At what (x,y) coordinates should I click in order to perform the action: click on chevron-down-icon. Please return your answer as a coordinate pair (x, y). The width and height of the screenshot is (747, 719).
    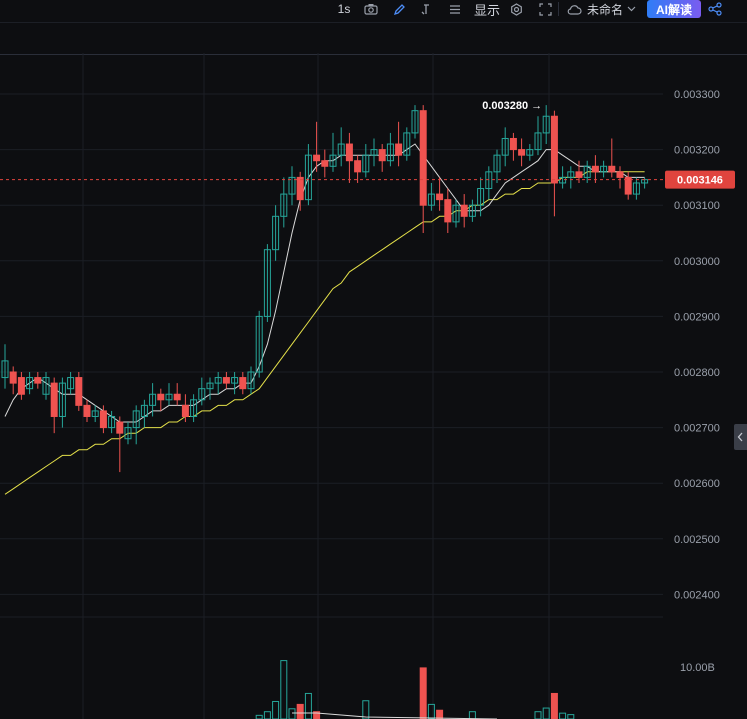
    Looking at the image, I should click on (631, 9).